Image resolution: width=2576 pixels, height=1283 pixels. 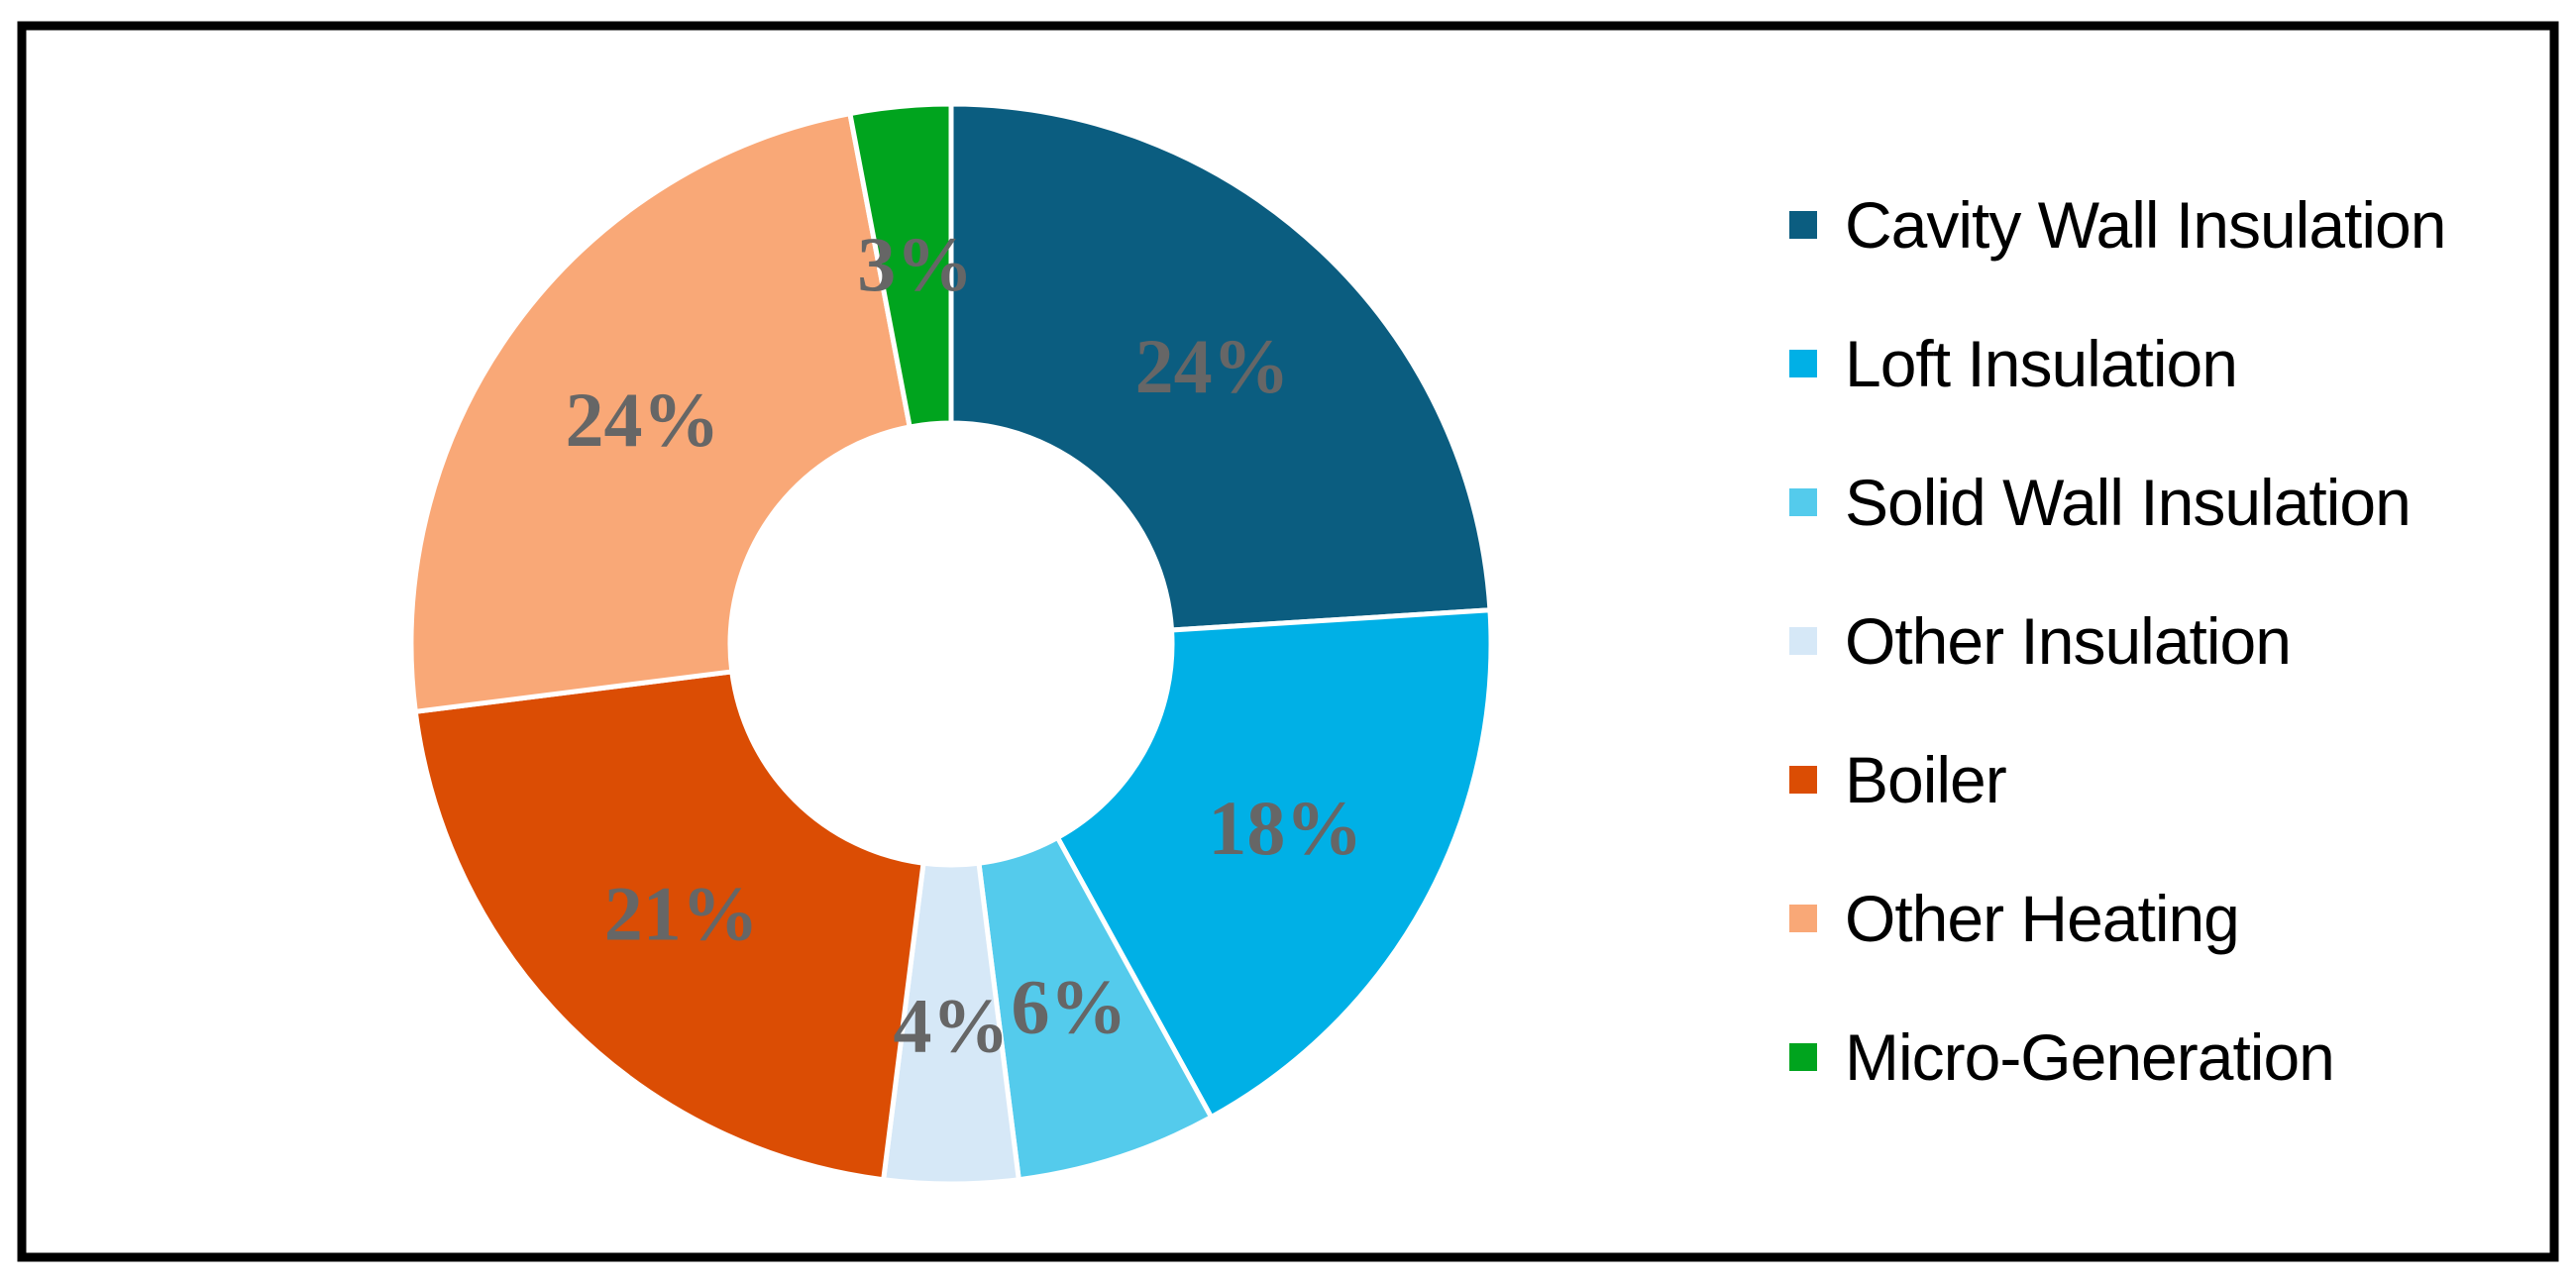 What do you see at coordinates (681, 914) in the screenshot?
I see `data-label-boiler: 21%` at bounding box center [681, 914].